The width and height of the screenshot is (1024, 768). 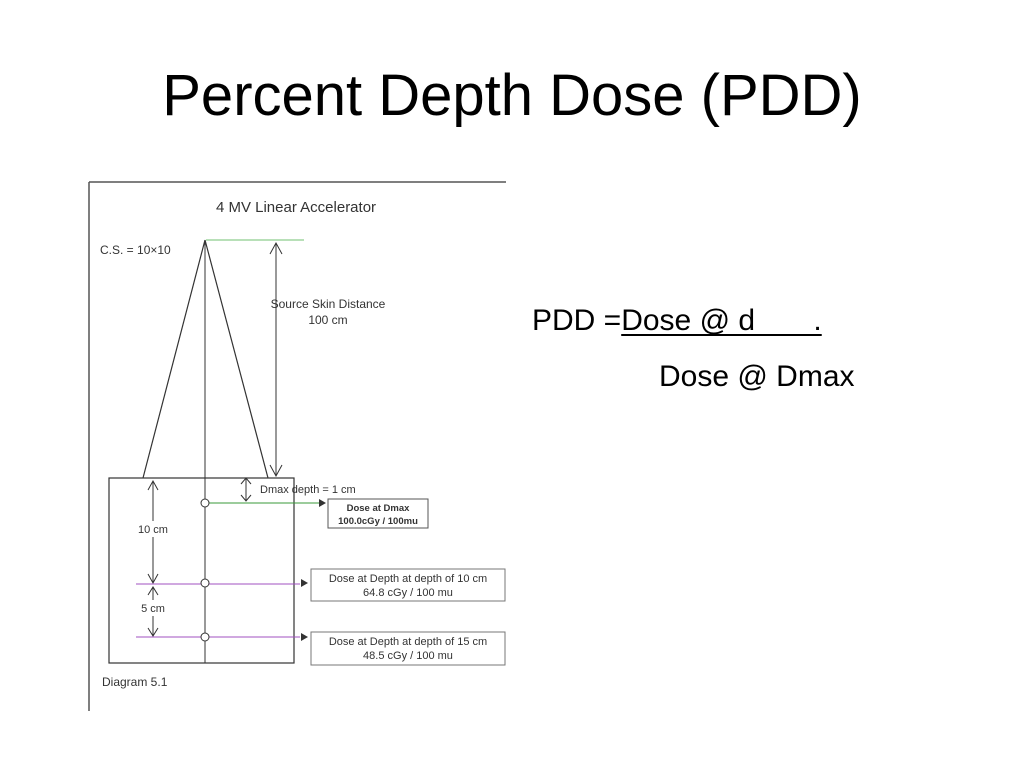 What do you see at coordinates (246, 481) in the screenshot?
I see `dmax-arrow-head-top` at bounding box center [246, 481].